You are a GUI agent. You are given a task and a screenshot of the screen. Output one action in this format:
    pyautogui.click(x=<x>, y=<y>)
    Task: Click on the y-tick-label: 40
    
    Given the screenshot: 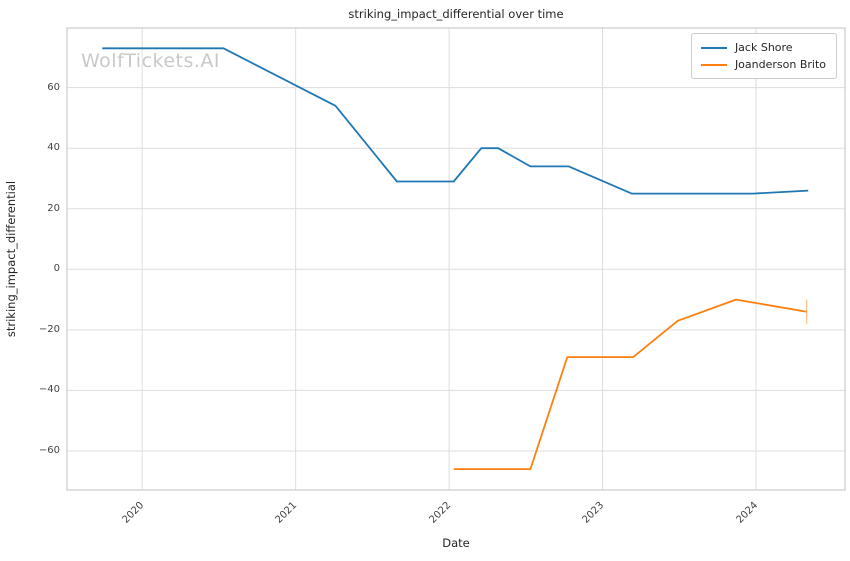 What is the action you would take?
    pyautogui.click(x=53, y=148)
    